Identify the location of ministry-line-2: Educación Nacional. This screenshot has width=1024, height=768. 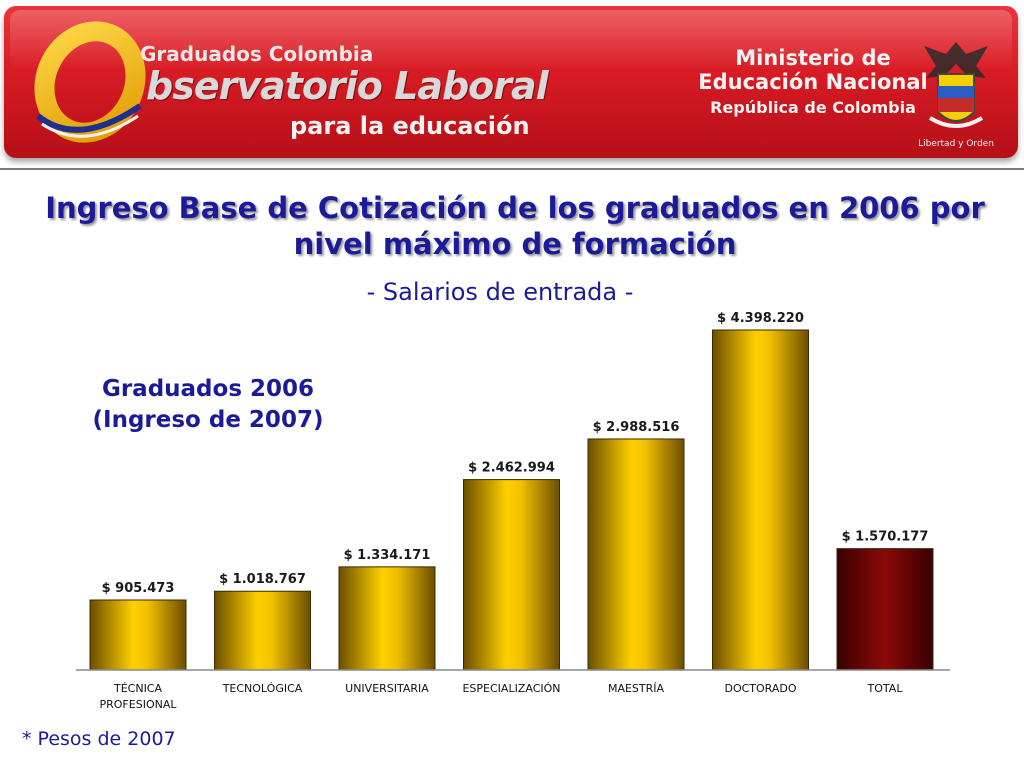
(813, 82).